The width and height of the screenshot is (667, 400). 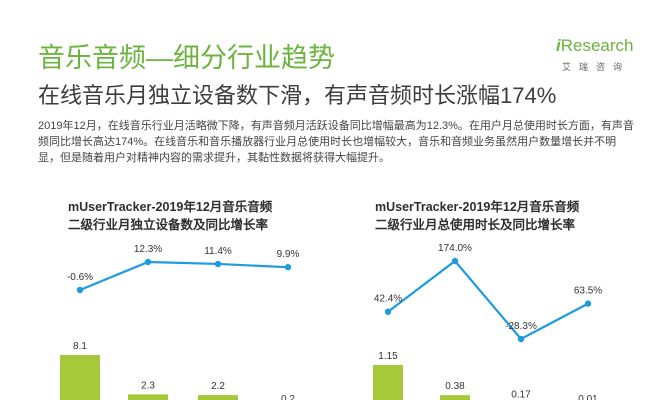 I want to click on chart-1-title-line1: mUserTracker-2019年12月音乐音频, so click(x=170, y=207).